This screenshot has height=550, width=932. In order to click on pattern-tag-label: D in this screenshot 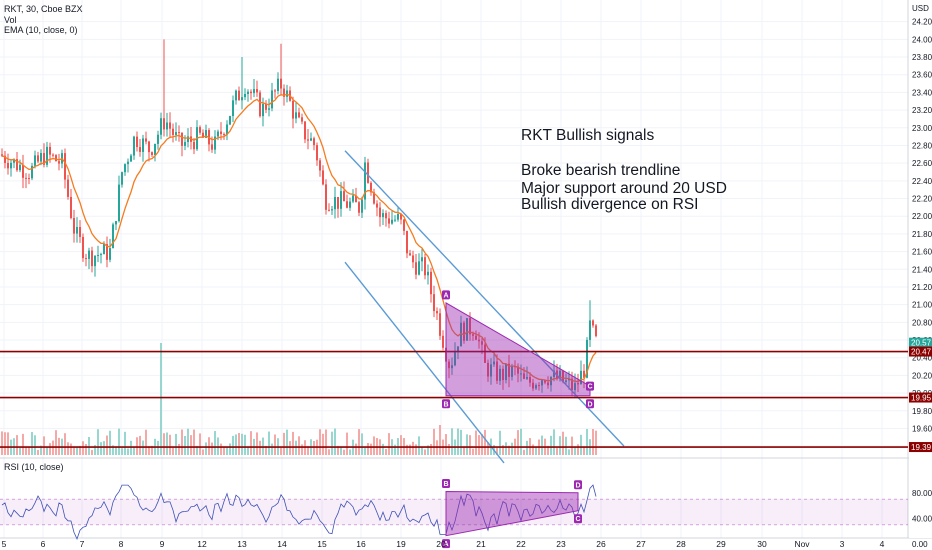, I will do `click(589, 404)`.